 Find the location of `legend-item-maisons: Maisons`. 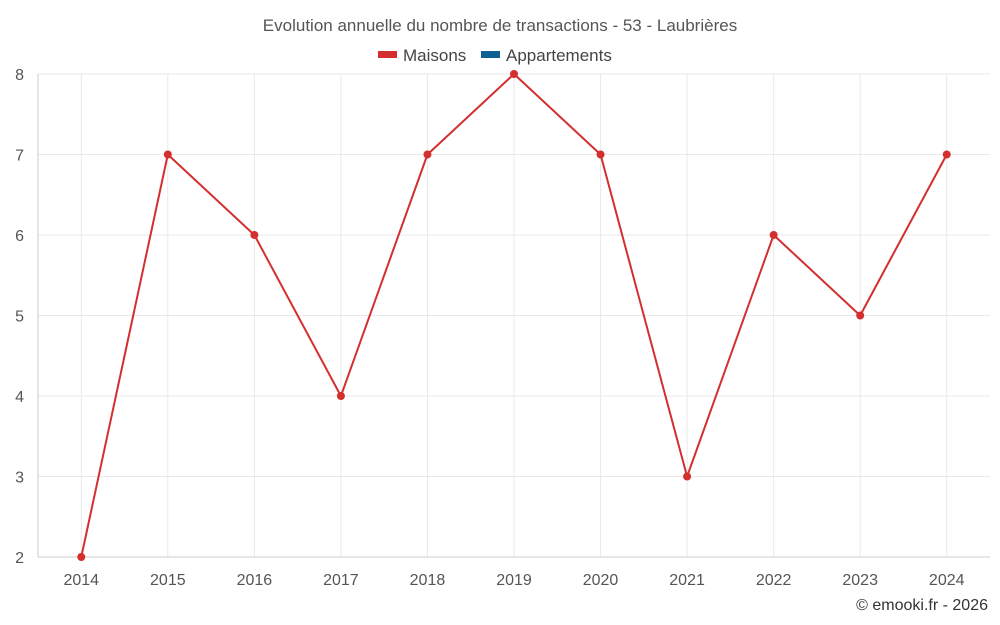

legend-item-maisons: Maisons is located at coordinates (422, 55).